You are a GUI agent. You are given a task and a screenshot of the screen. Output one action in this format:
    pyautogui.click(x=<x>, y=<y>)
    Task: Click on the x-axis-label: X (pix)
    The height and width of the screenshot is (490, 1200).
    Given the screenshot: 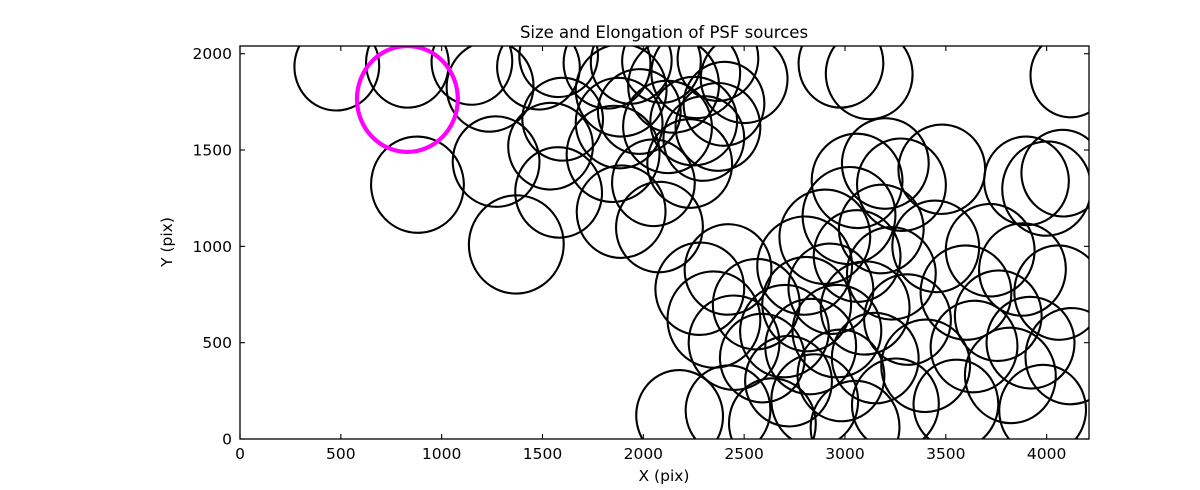 What is the action you would take?
    pyautogui.click(x=664, y=476)
    